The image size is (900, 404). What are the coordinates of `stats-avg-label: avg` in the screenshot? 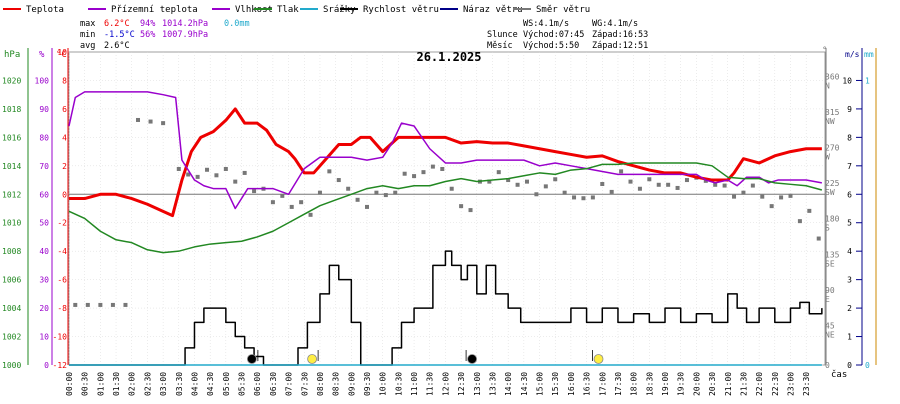 It's located at (87, 46).